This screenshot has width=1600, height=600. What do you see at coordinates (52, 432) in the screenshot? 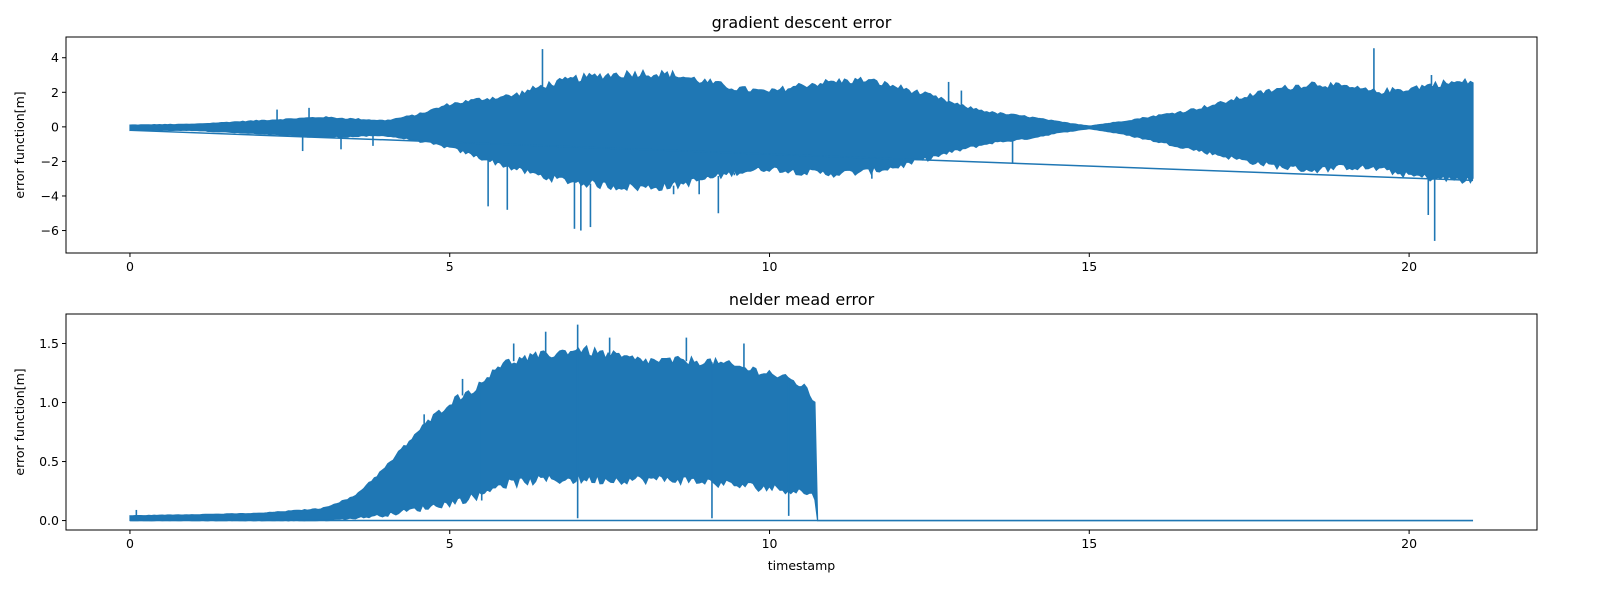
I see `y-axis-ticks: 0.0 0.5 1.0 1.5` at bounding box center [52, 432].